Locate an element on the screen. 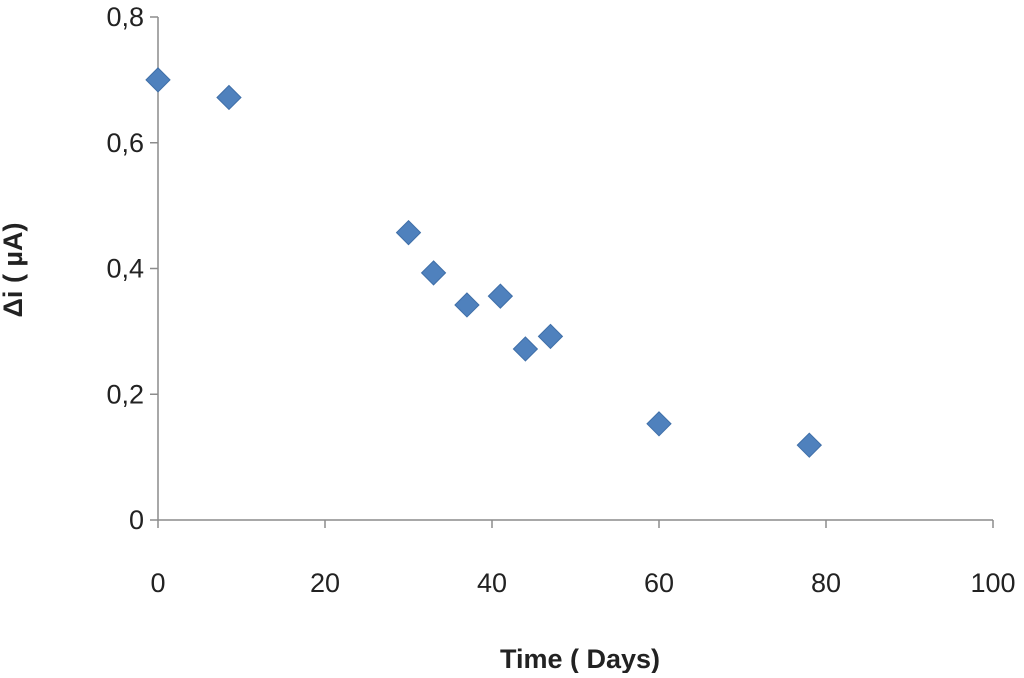 The width and height of the screenshot is (1024, 678). x-axis-title: Time ( Days) is located at coordinates (580, 658).